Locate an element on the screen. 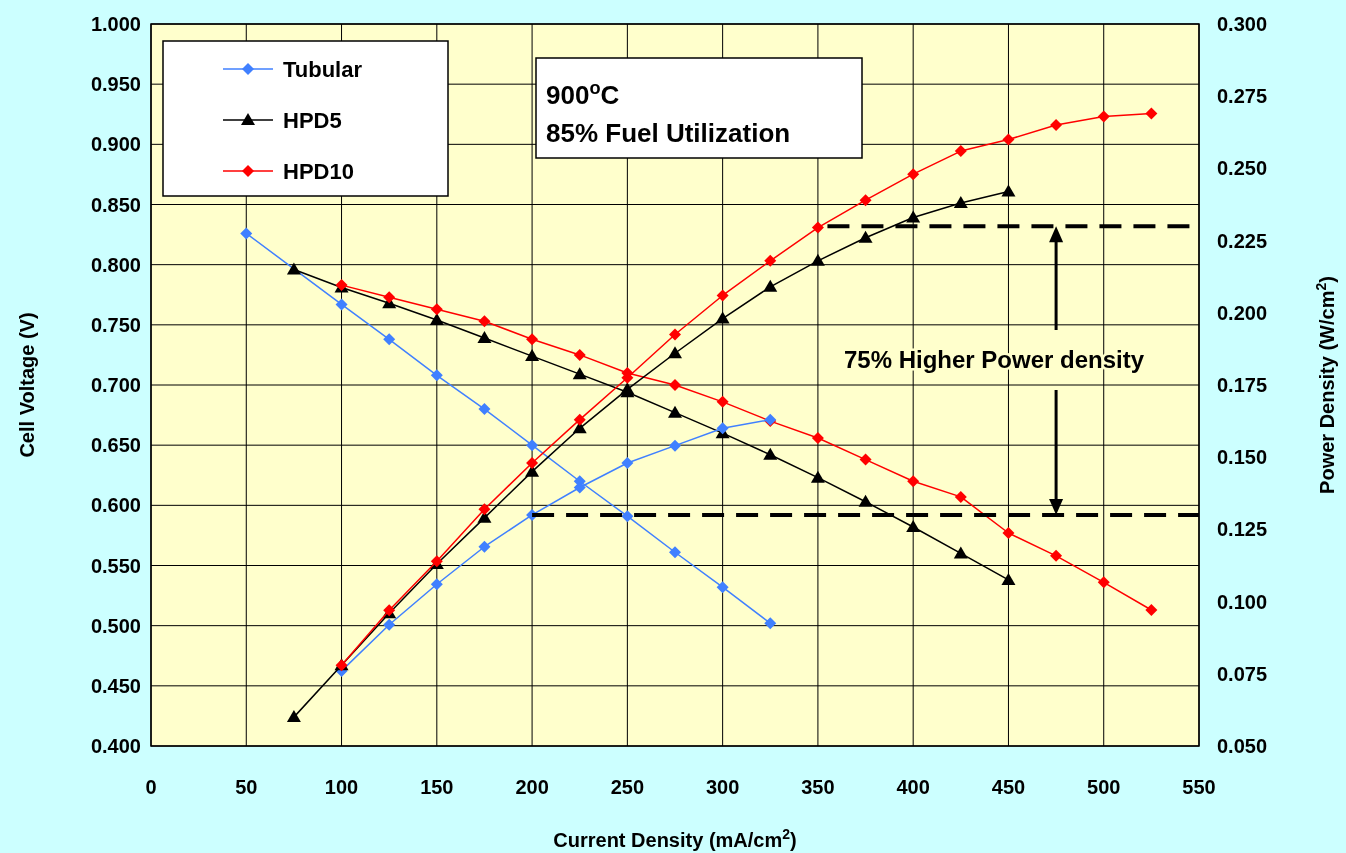 The image size is (1346, 853). annotation: 900$^{o}$C is located at coordinates (583, 94).